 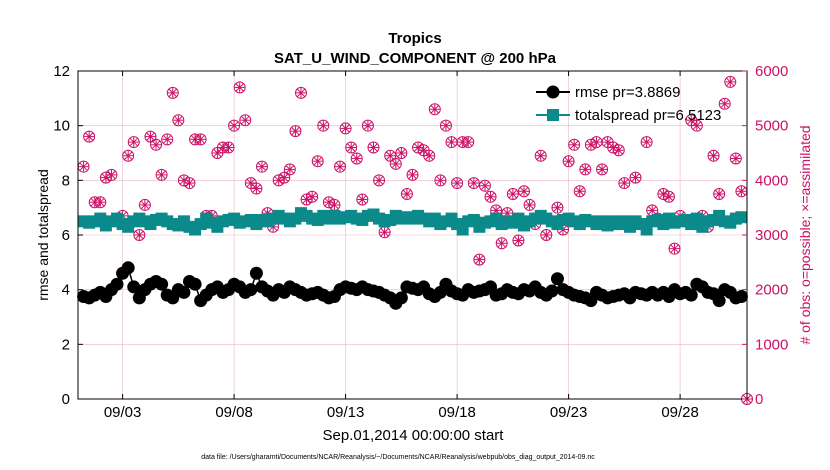 What do you see at coordinates (234, 412) in the screenshot?
I see `x-tick-label: 09/08` at bounding box center [234, 412].